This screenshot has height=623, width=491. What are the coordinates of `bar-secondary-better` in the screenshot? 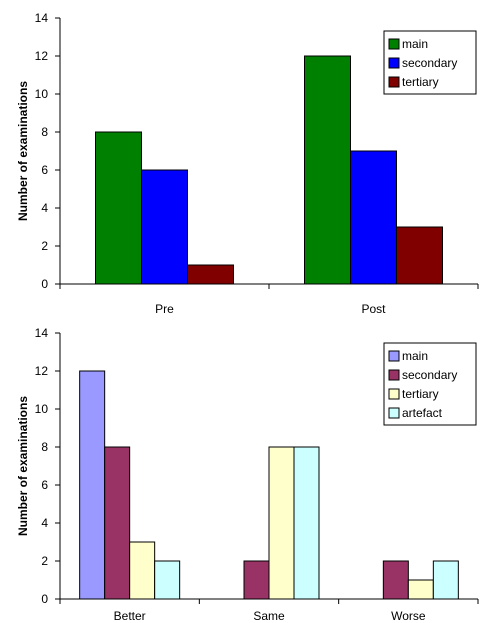 It's located at (117, 523).